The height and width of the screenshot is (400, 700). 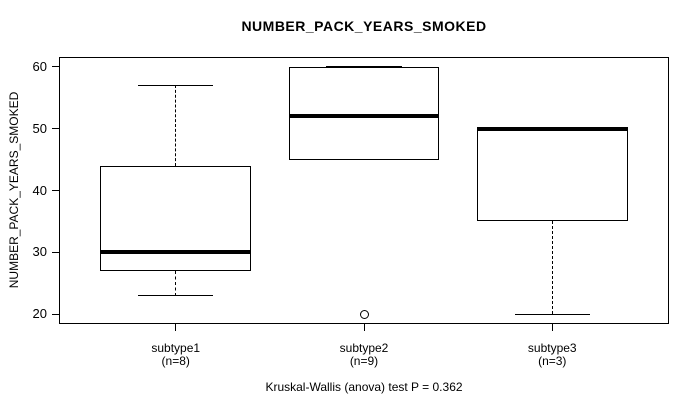 I want to click on x-tick-label-block: subtype3 (n=3), so click(x=552, y=355).